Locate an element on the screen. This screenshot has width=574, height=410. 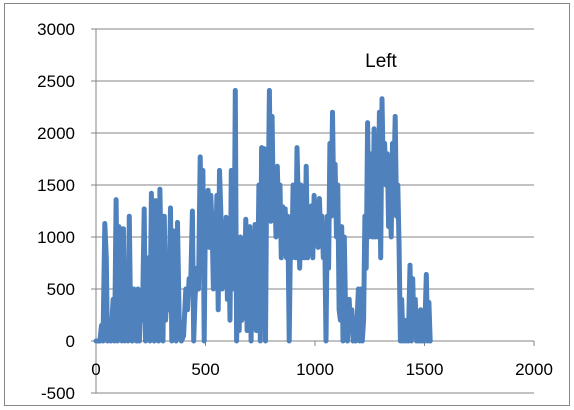
y-tick-labels: -500 0 500 1000 1500 2000 2500 3000 is located at coordinates (66, 211).